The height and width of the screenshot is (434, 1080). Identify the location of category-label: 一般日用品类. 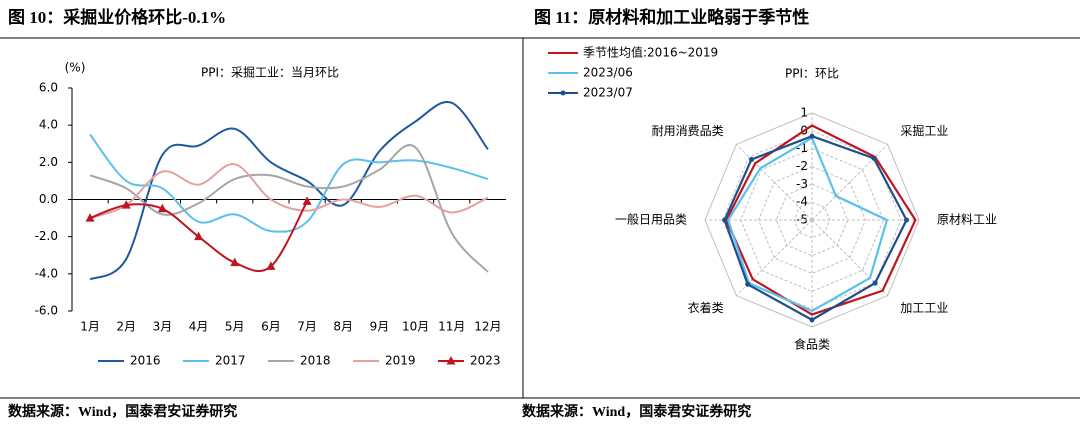
(651, 219).